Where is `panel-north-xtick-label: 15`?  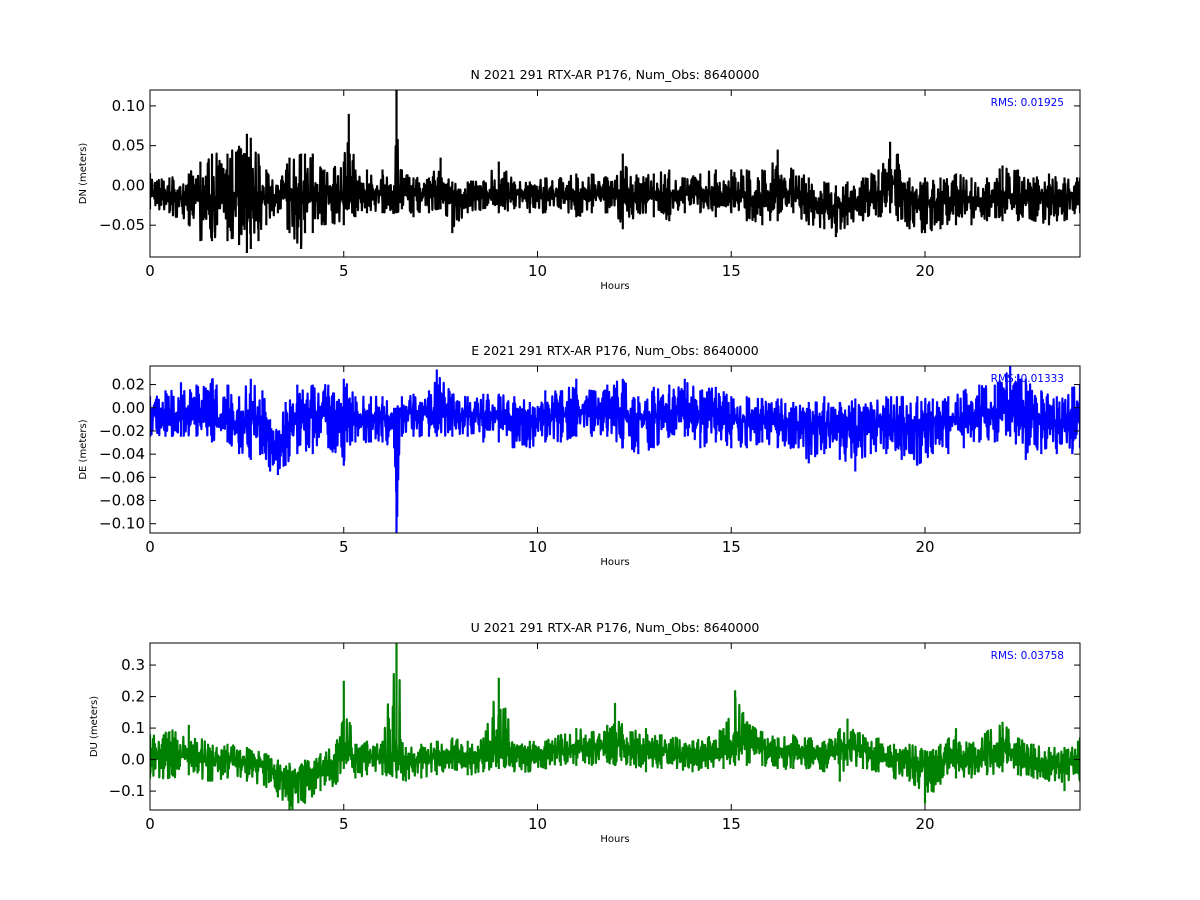
panel-north-xtick-label: 15 is located at coordinates (731, 271).